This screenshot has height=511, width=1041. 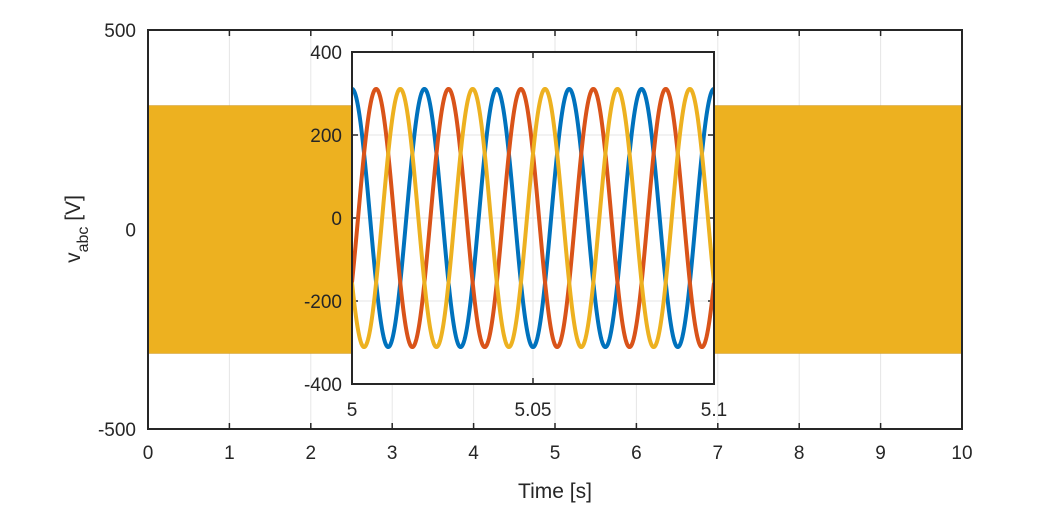 I want to click on y-axis-label: vabc [V], so click(x=77, y=229).